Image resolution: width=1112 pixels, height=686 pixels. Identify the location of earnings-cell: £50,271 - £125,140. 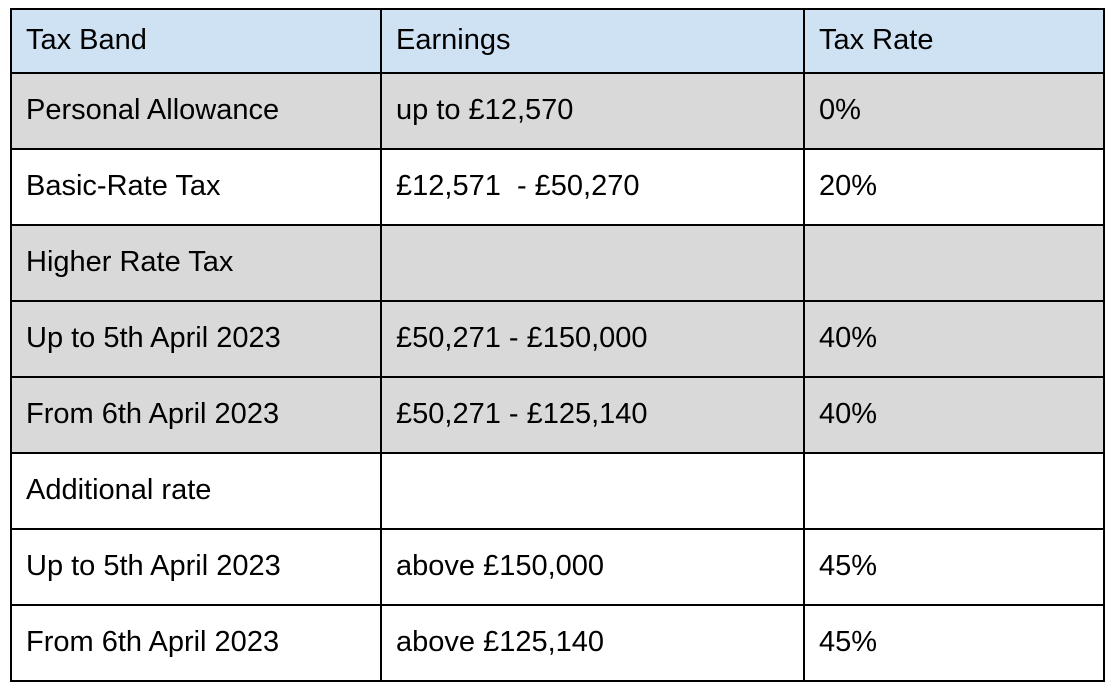
(592, 415).